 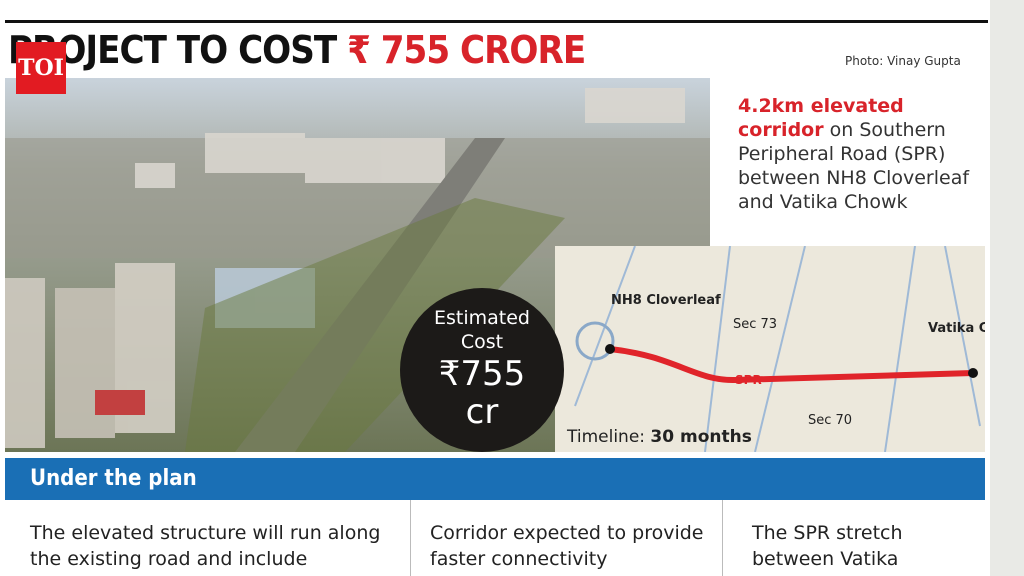 I want to click on photo-credit: Photo: Vinay Gupta, so click(x=903, y=61).